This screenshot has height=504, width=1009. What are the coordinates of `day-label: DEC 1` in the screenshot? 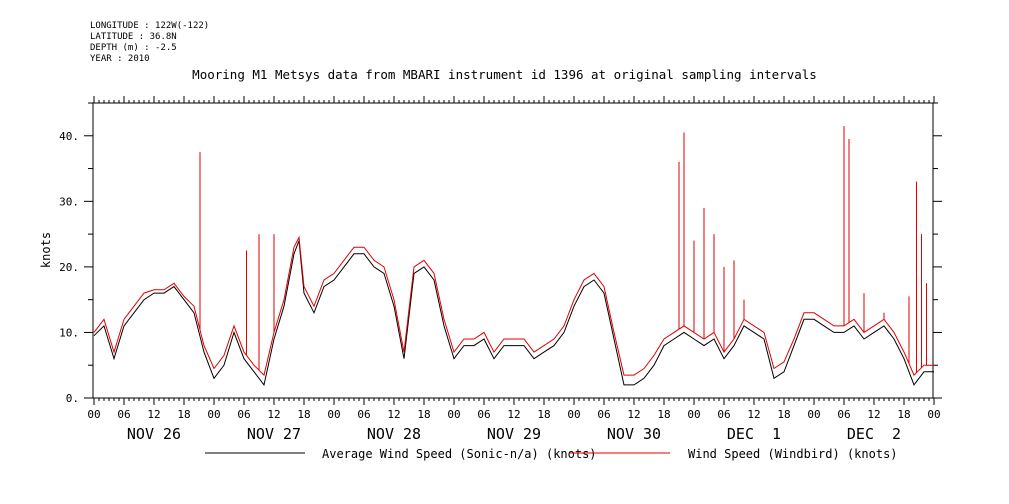 It's located at (754, 434).